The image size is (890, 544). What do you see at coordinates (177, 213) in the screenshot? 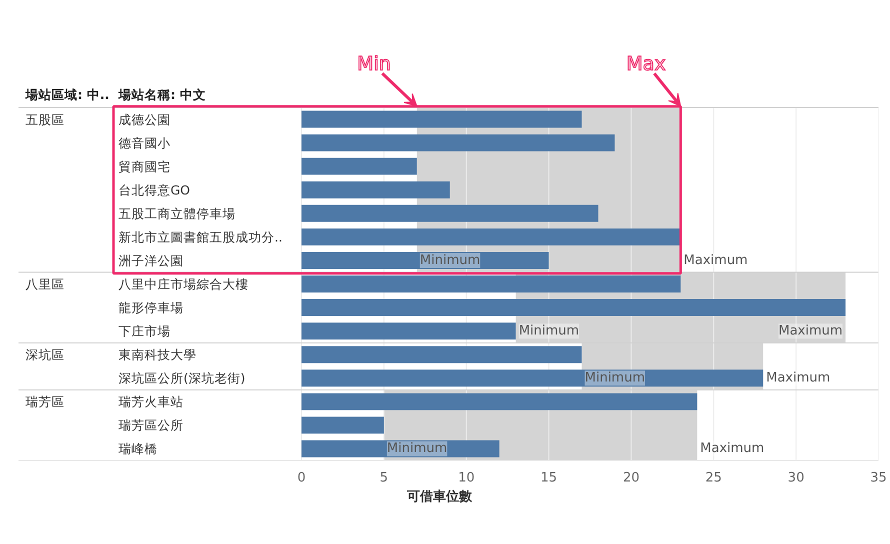
I see `y-tick-label: 五股工商立體停車場` at bounding box center [177, 213].